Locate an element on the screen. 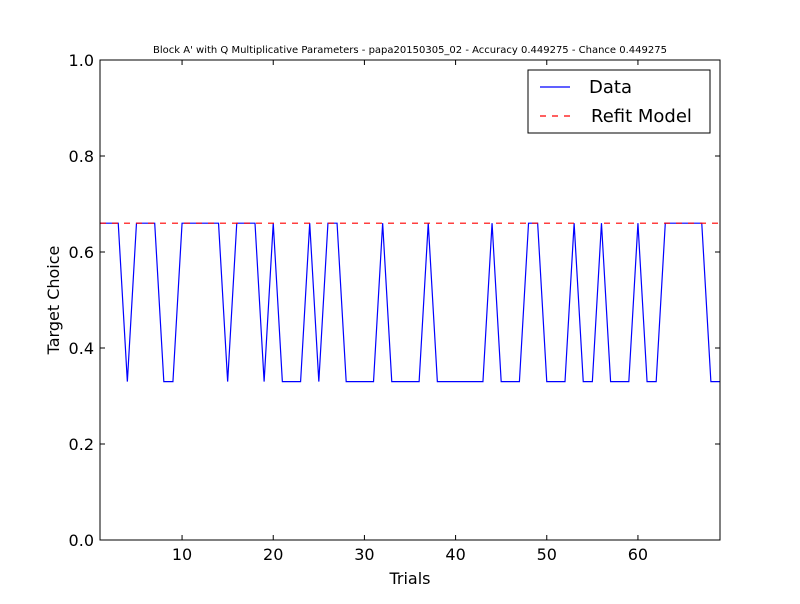 This screenshot has width=800, height=604. x-tick-label: 40 is located at coordinates (455, 554).